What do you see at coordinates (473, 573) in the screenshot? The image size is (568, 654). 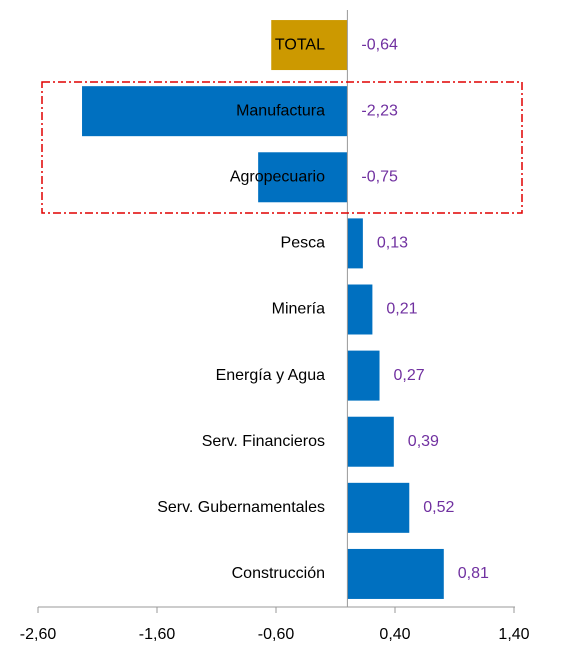 I see `value-label: 0,81` at bounding box center [473, 573].